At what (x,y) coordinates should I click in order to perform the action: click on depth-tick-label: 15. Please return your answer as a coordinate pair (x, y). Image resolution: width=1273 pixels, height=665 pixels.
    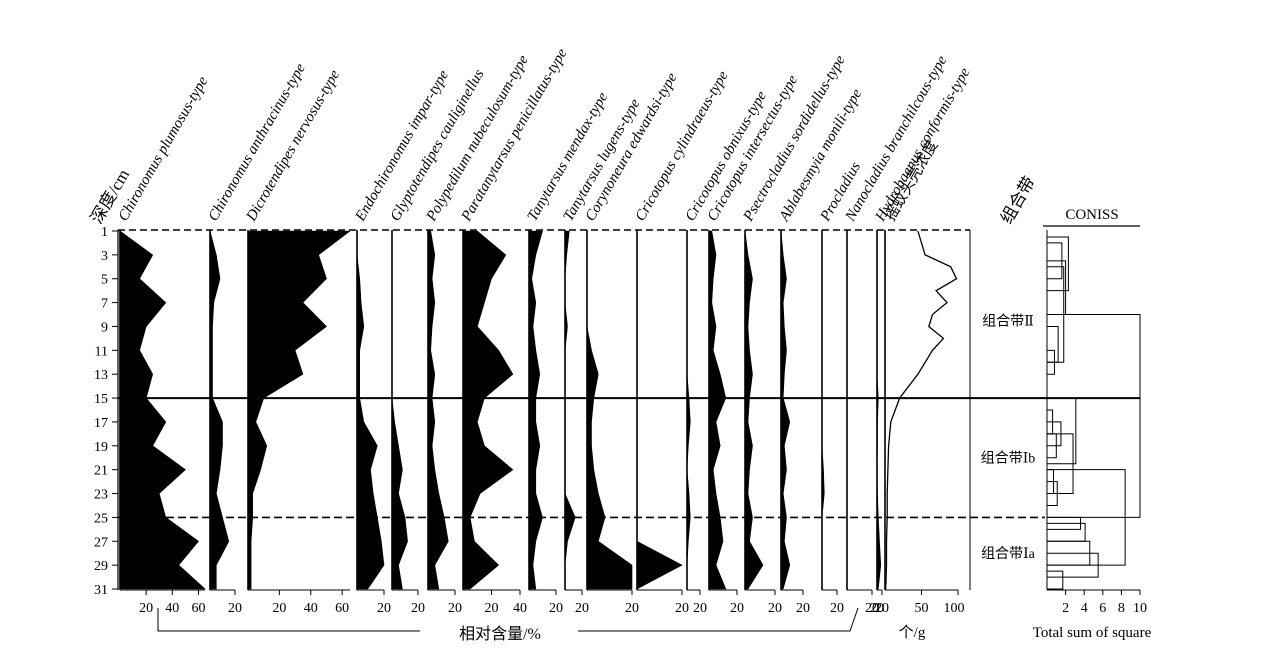
    Looking at the image, I should click on (101, 399).